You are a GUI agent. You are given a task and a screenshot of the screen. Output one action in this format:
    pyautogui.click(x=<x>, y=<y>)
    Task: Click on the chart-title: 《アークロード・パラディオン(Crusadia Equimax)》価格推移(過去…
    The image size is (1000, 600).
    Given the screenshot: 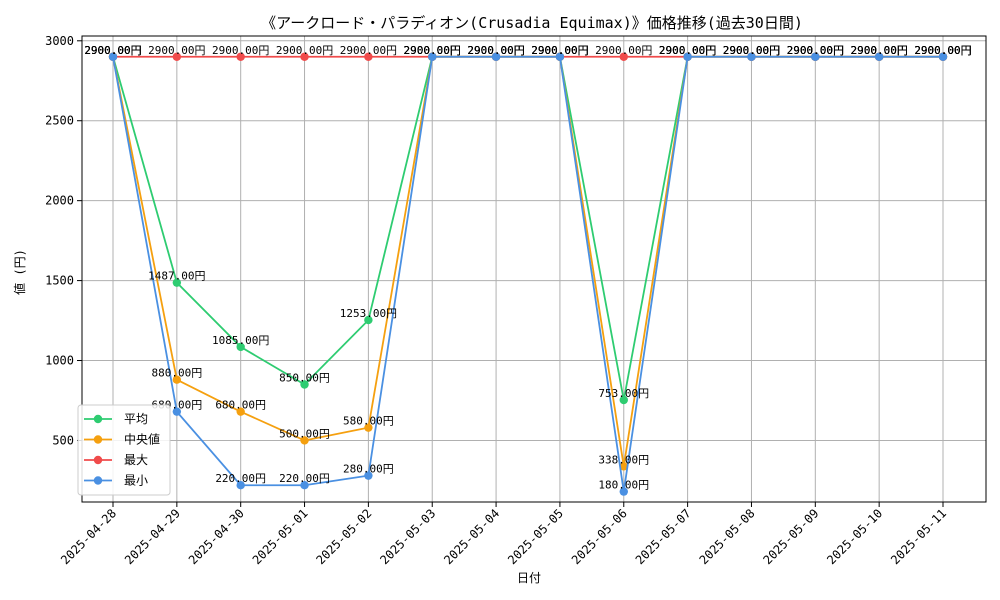 What is the action you would take?
    pyautogui.click(x=532, y=23)
    